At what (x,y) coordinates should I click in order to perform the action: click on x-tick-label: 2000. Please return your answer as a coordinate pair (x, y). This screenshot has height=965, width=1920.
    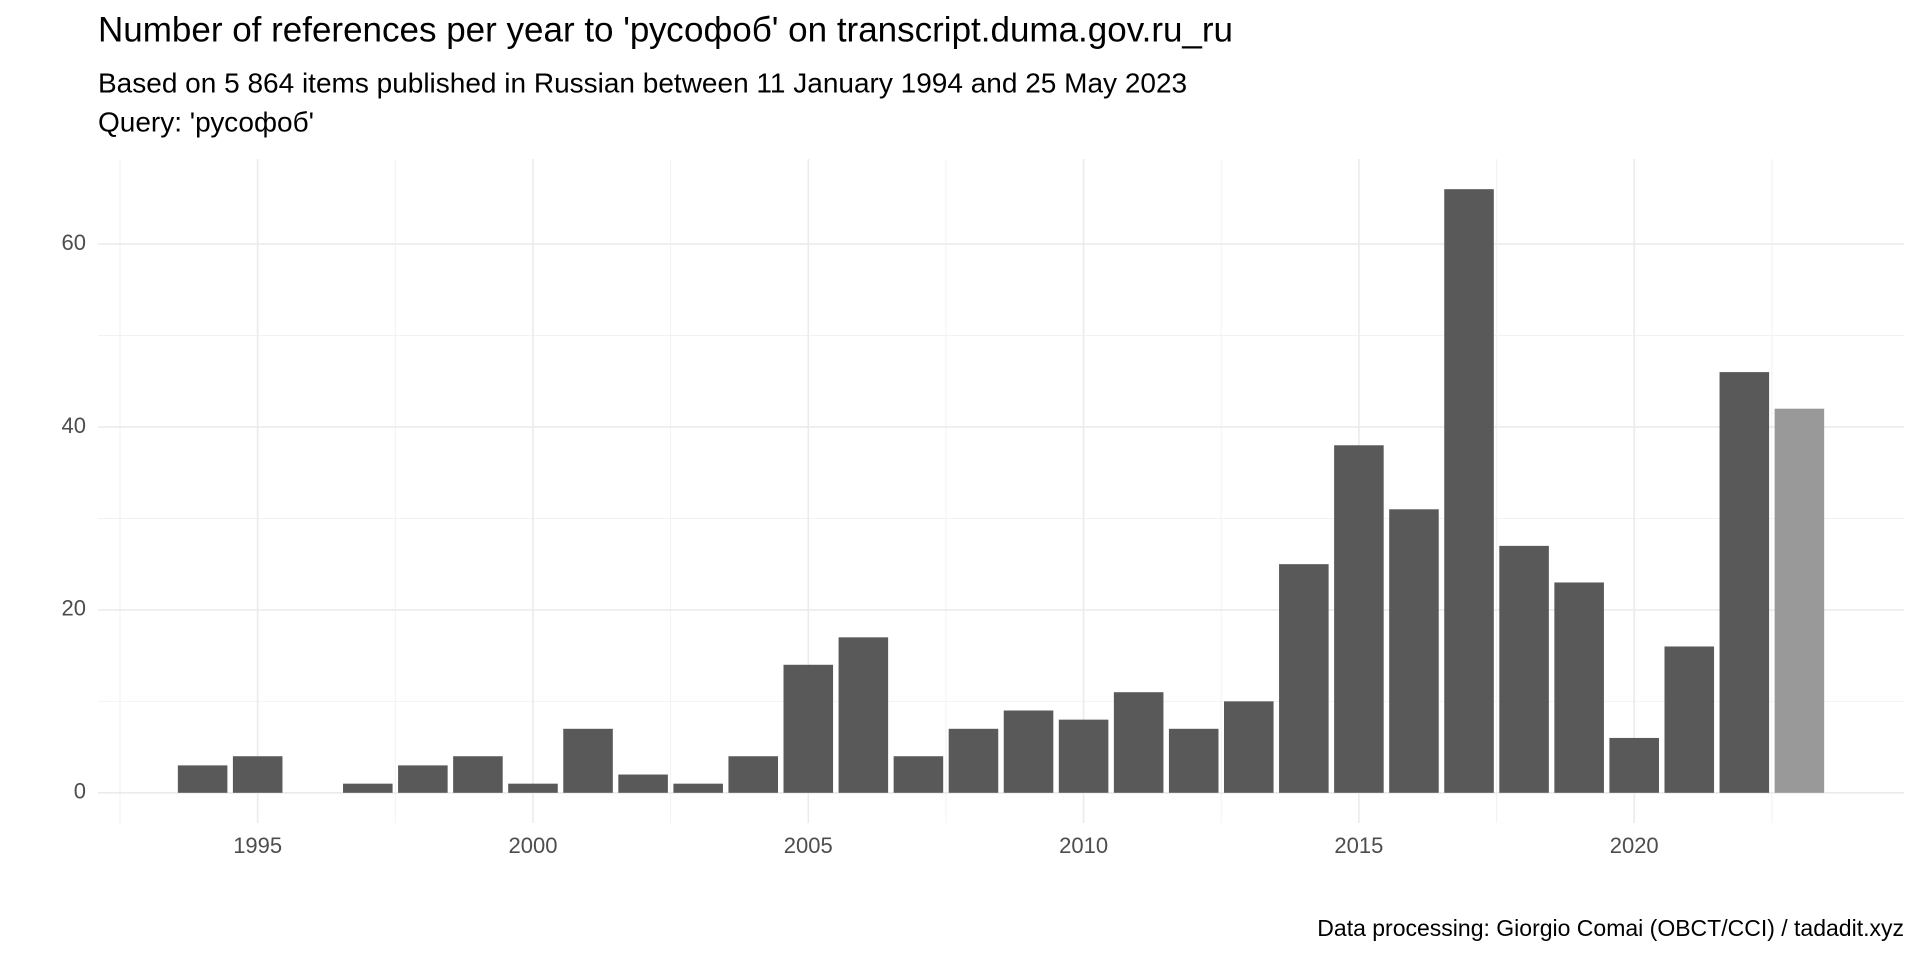
    Looking at the image, I should click on (533, 845).